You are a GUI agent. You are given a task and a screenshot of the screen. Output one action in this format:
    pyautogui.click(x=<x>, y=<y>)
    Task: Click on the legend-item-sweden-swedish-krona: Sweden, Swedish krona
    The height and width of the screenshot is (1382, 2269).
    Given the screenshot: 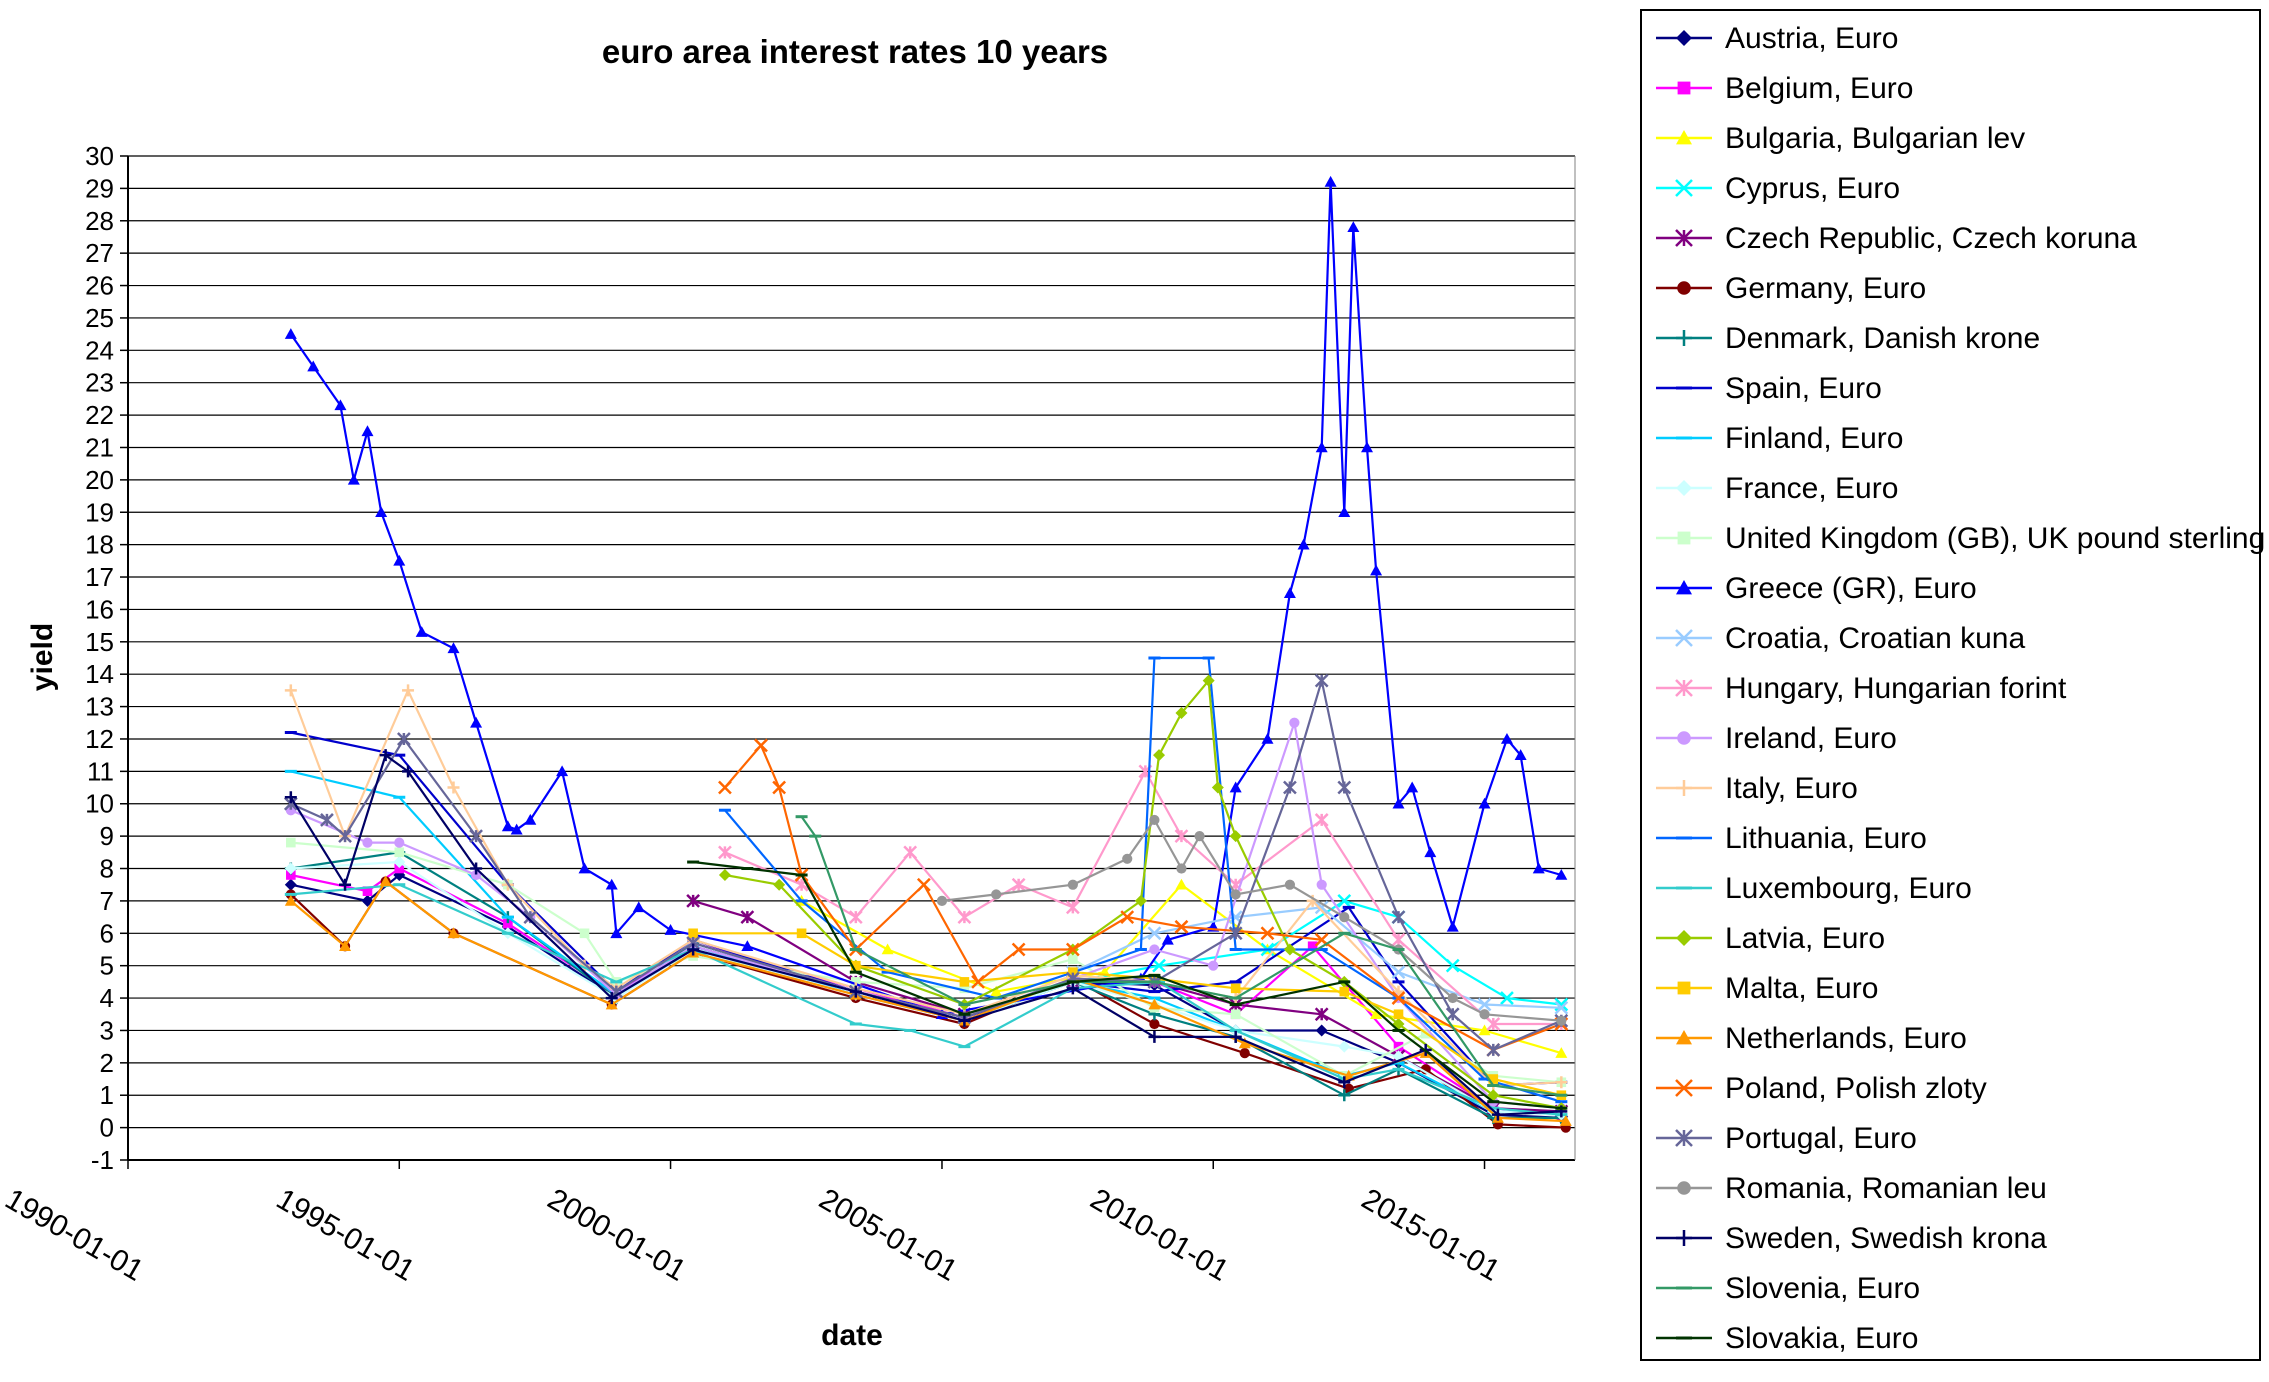 What is the action you would take?
    pyautogui.click(x=1851, y=1238)
    